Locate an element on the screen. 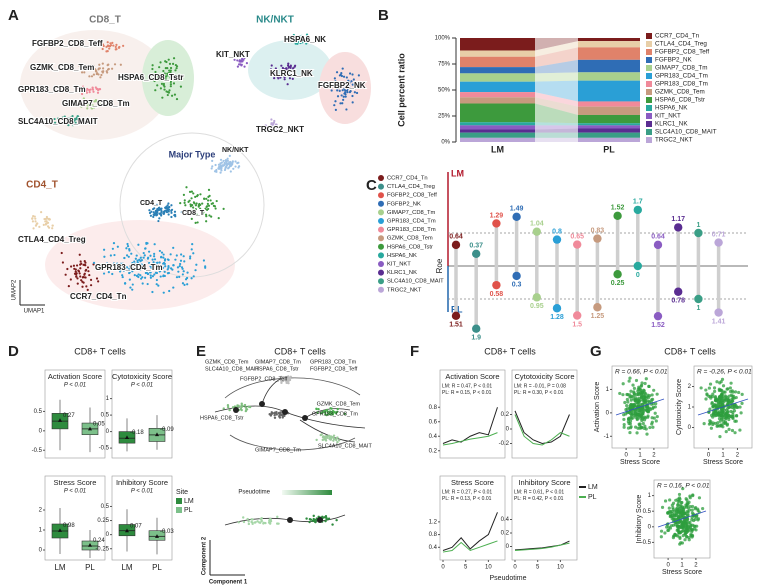 The width and height of the screenshot is (760, 587). legend-label: SLC4A10_CD8_MAIT is located at coordinates (686, 132).